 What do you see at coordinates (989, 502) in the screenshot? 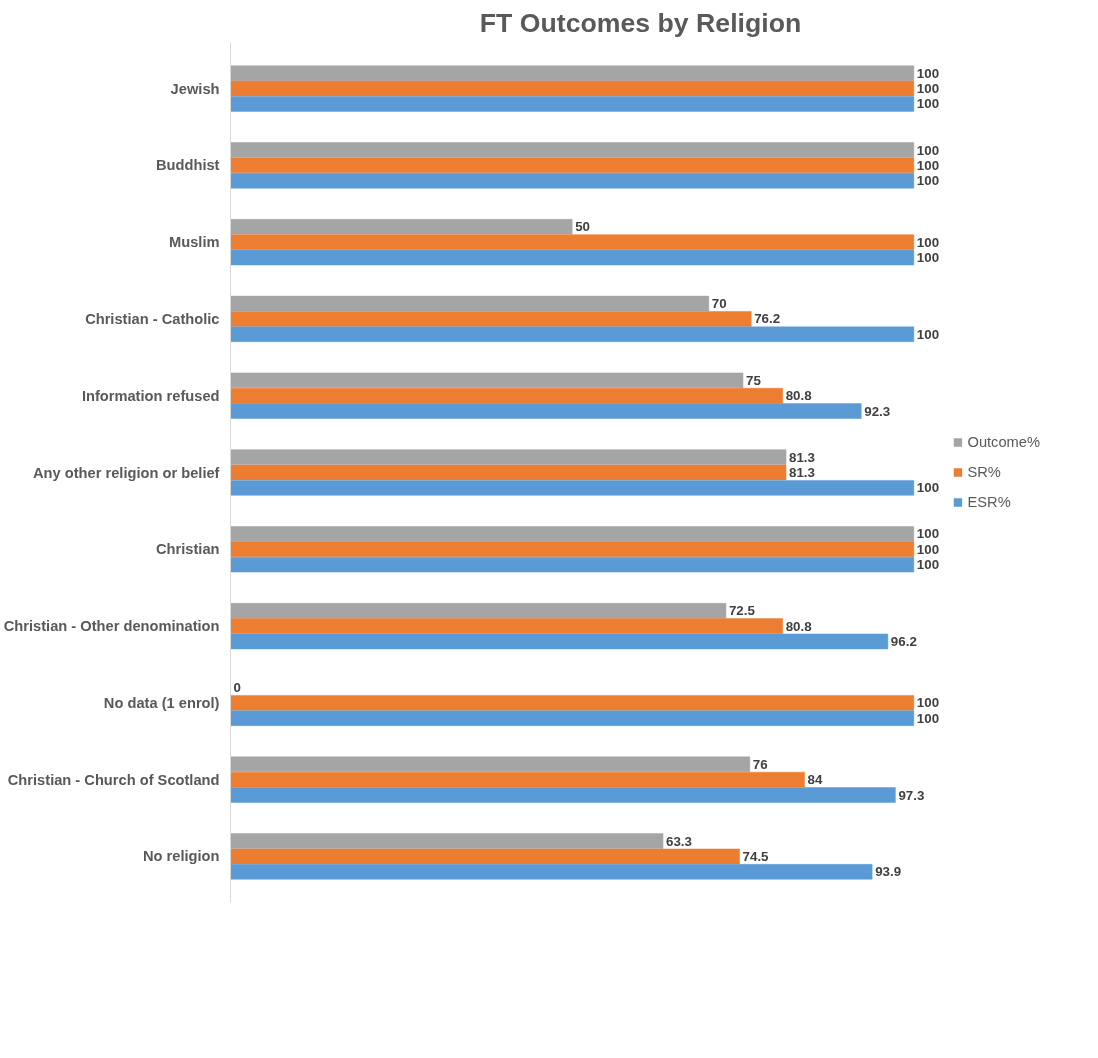
I see `legend-label: ESR%` at bounding box center [989, 502].